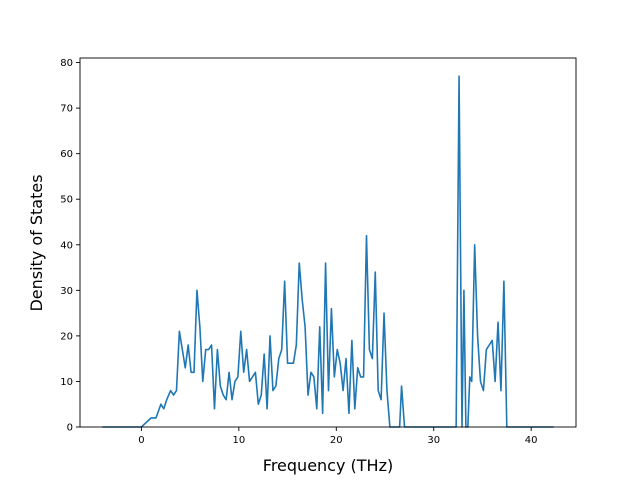 Image resolution: width=640 pixels, height=480 pixels. What do you see at coordinates (66, 245) in the screenshot?
I see `y-tick-label: 40` at bounding box center [66, 245].